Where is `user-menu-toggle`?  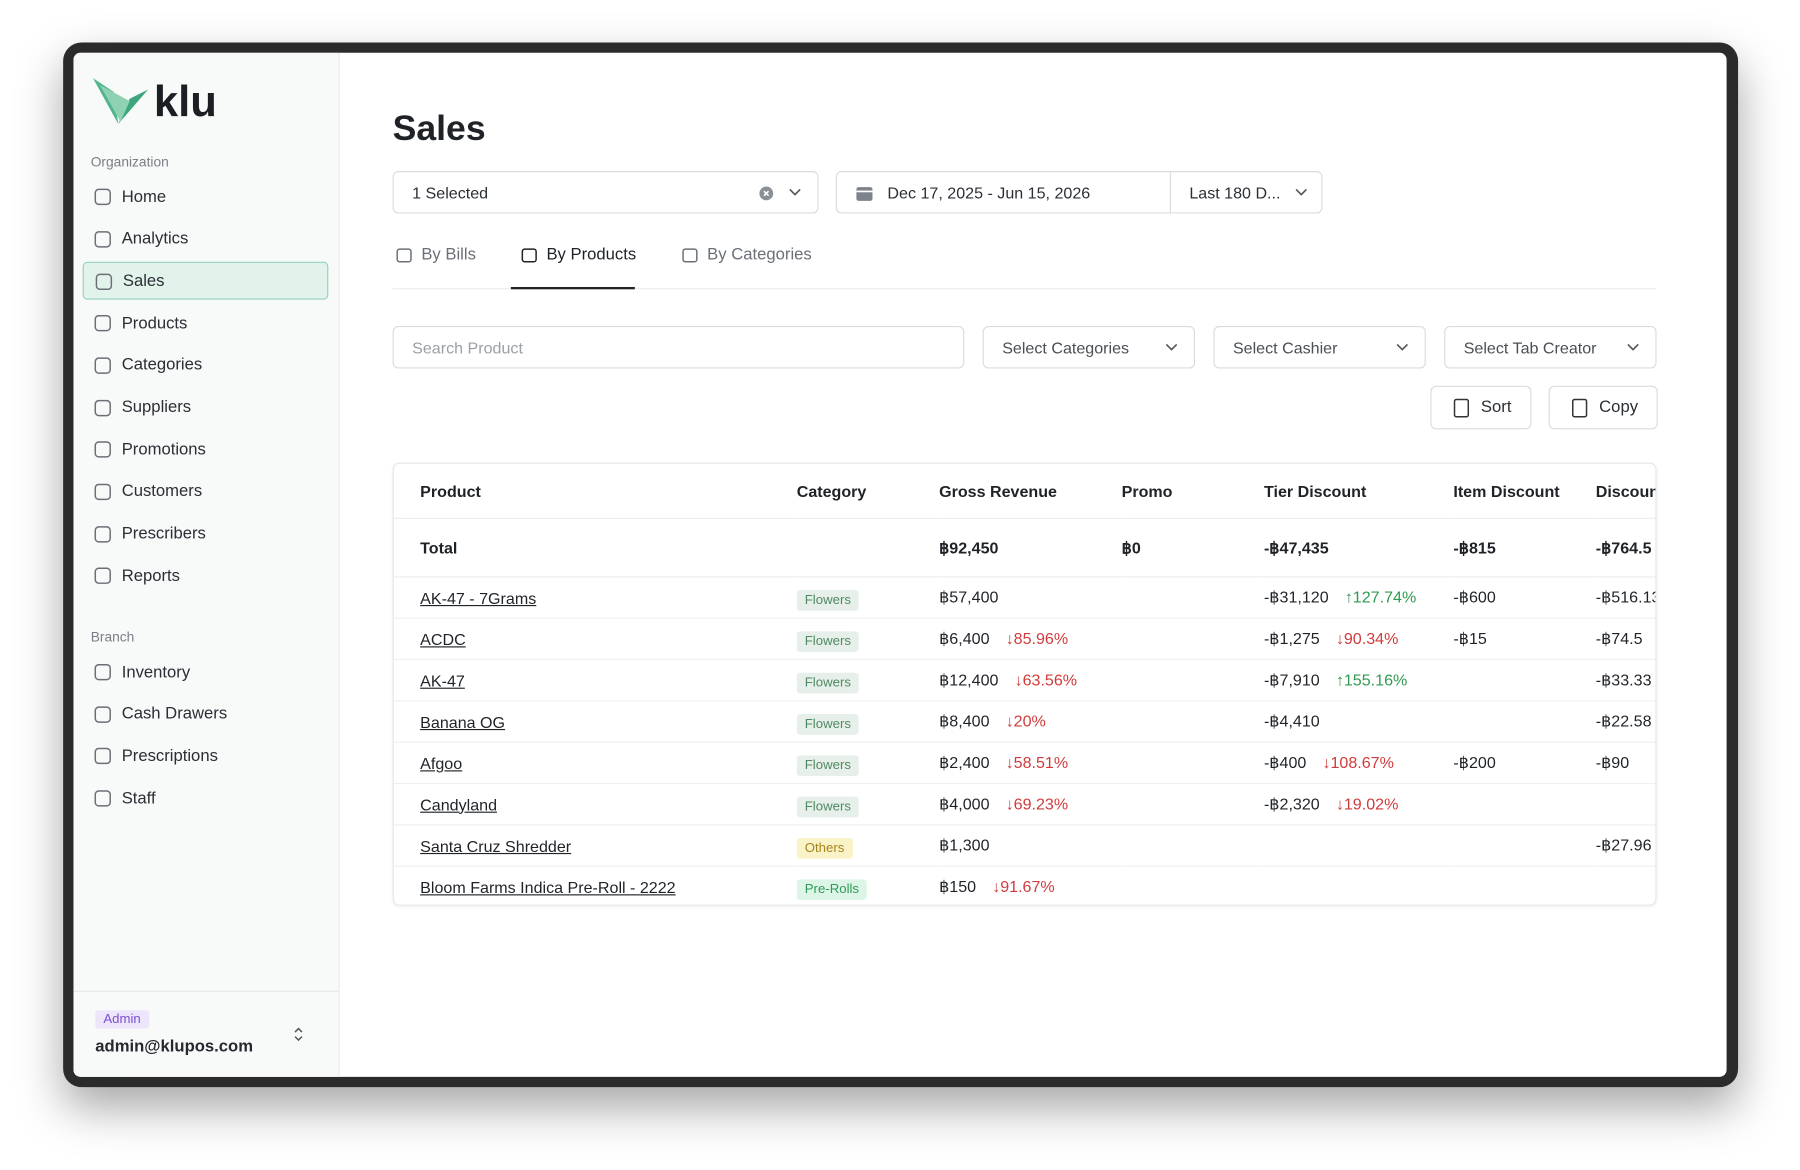
user-menu-toggle is located at coordinates (298, 1034).